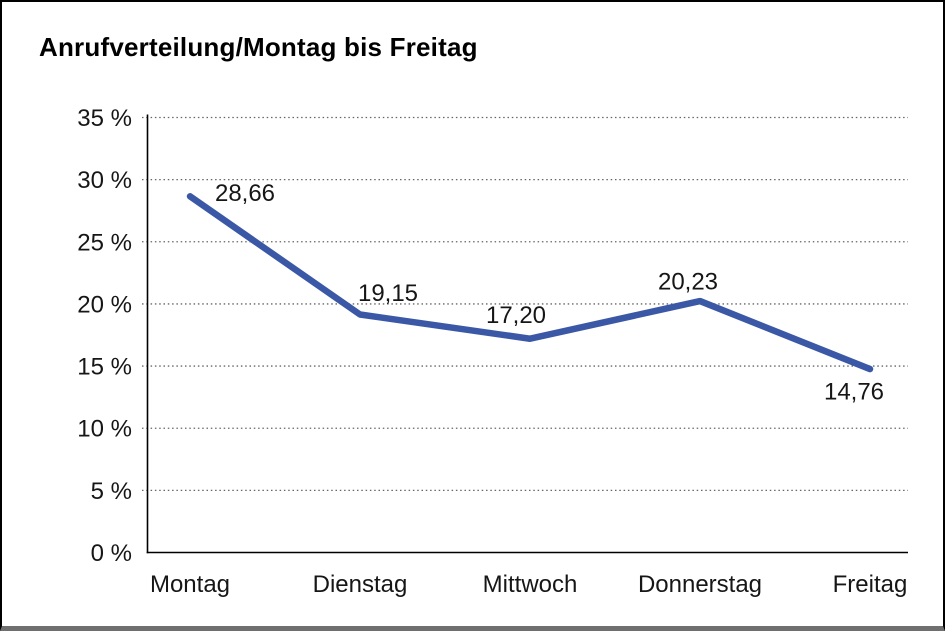 The height and width of the screenshot is (631, 945). Describe the element at coordinates (104, 242) in the screenshot. I see `y-tick-label: 25 %` at that location.